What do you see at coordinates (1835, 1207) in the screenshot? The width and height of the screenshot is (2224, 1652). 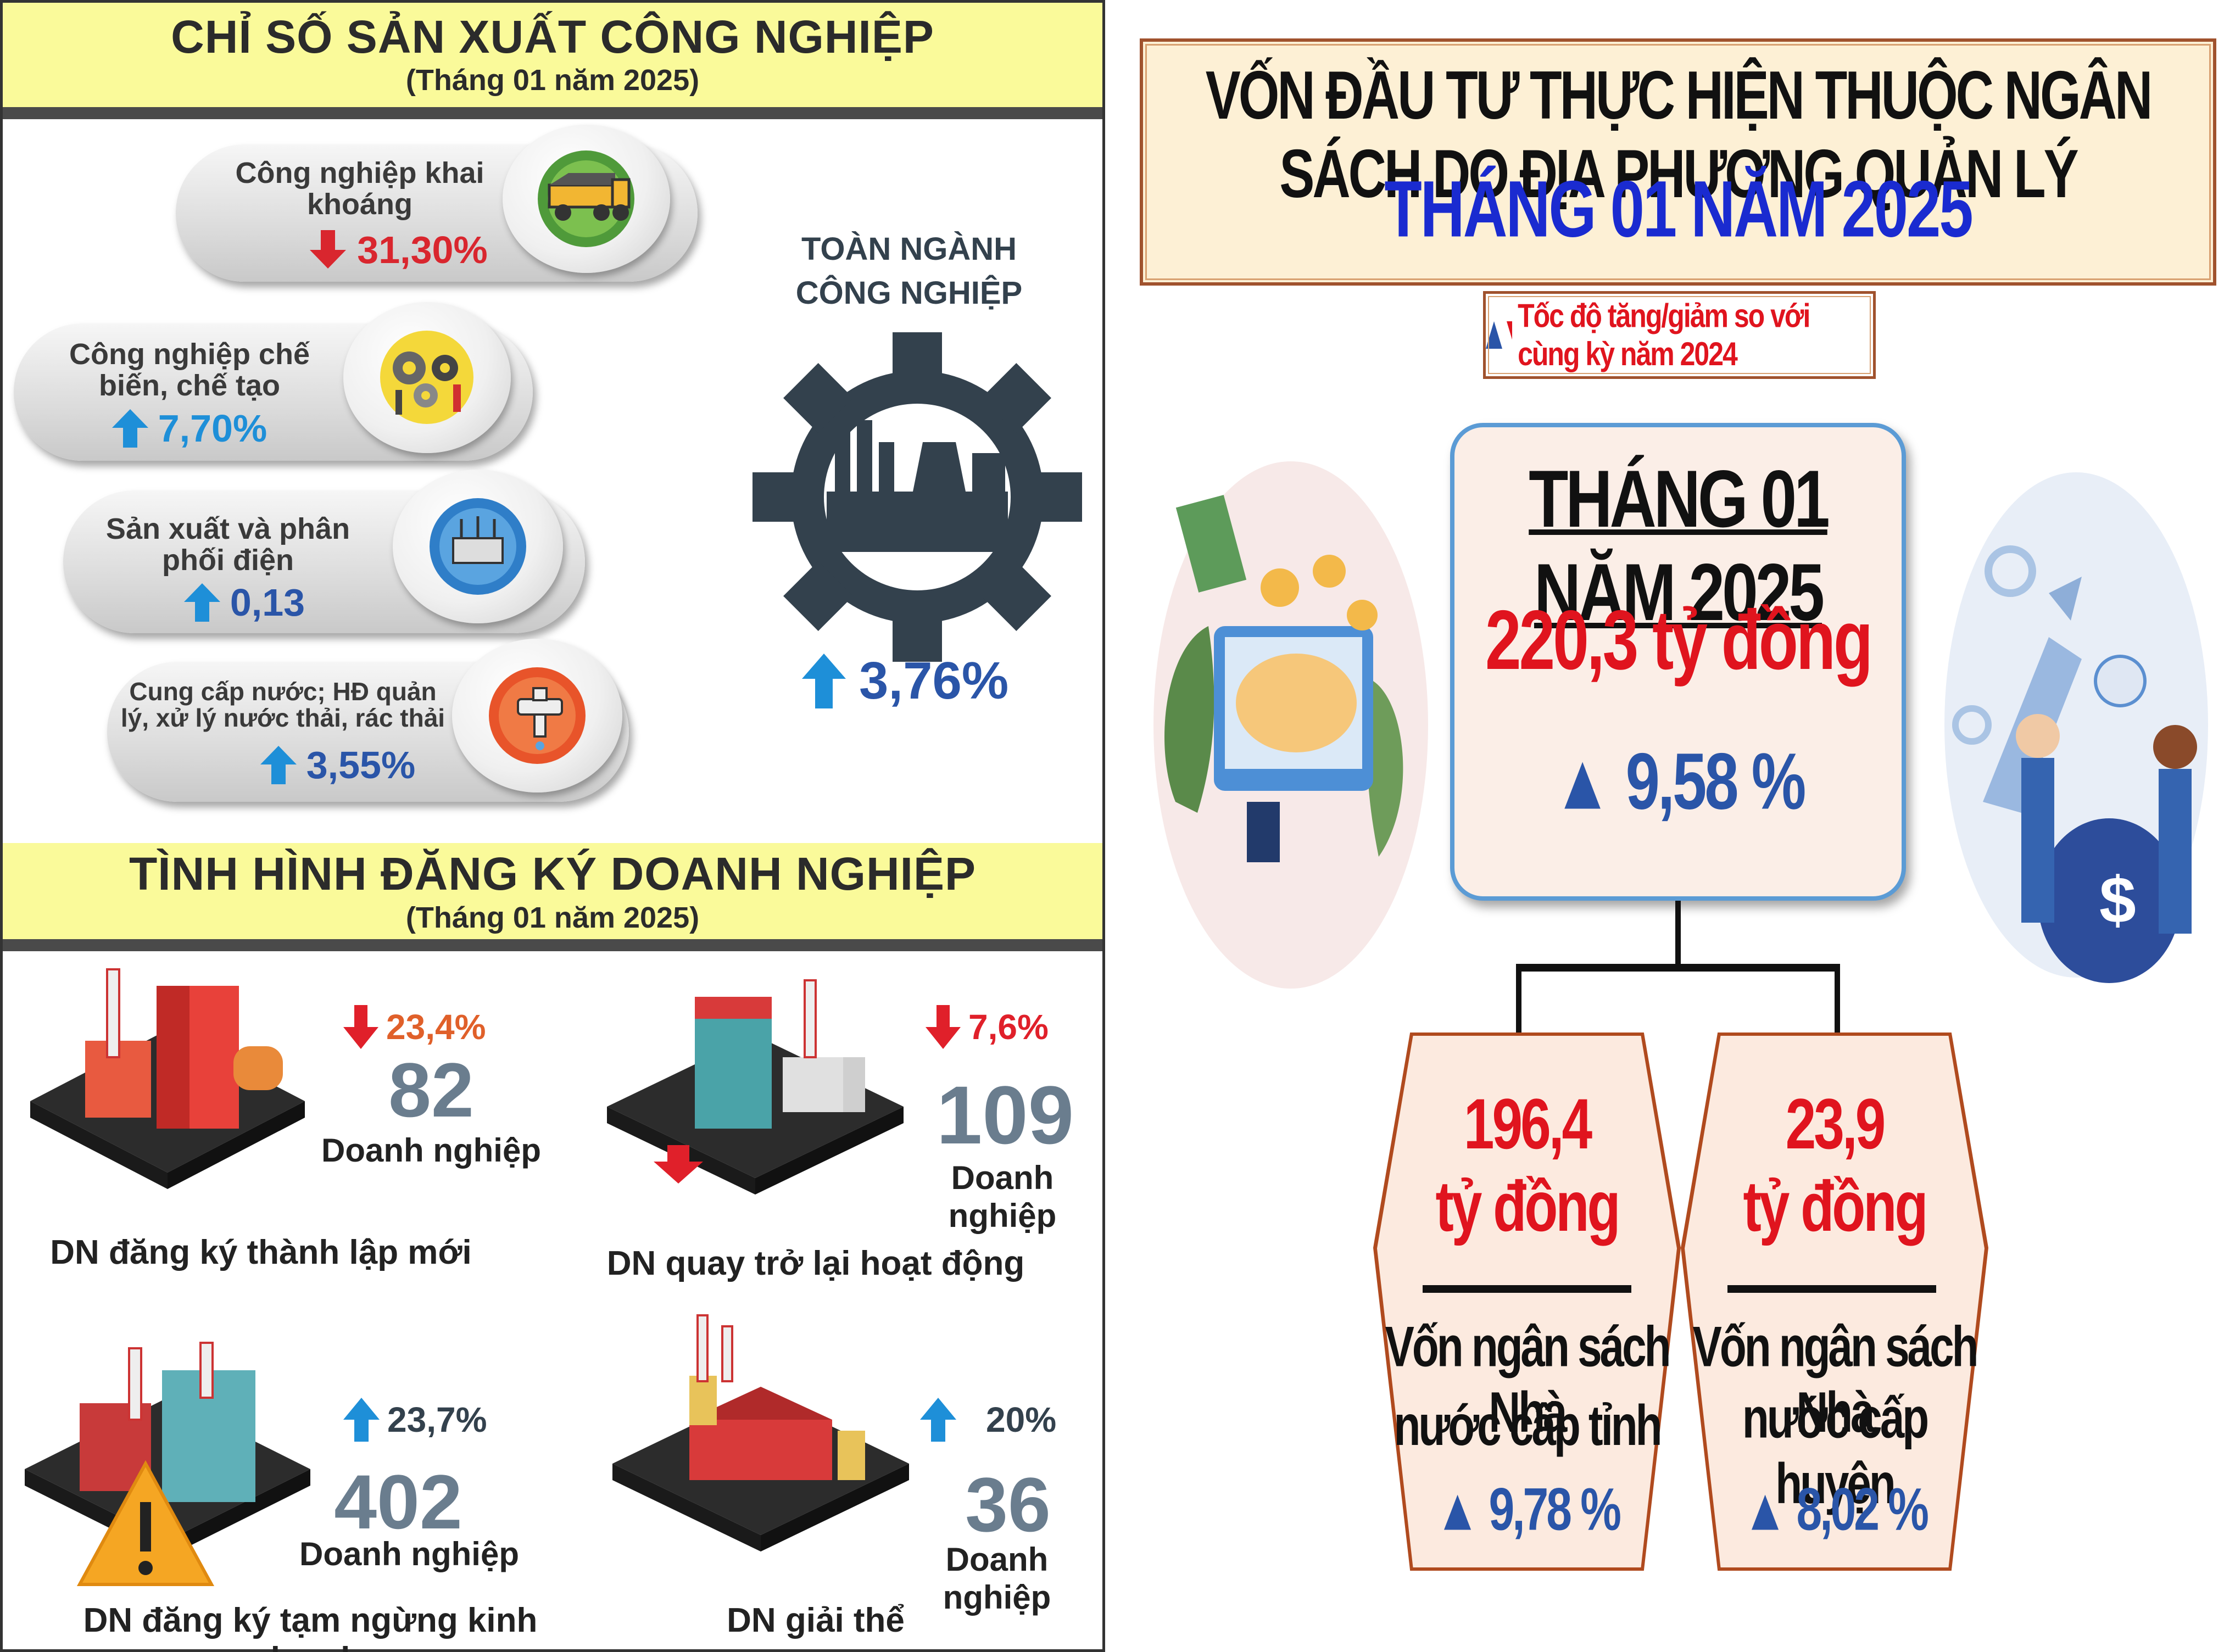 I see `branch-district-unit: tỷ đồng` at bounding box center [1835, 1207].